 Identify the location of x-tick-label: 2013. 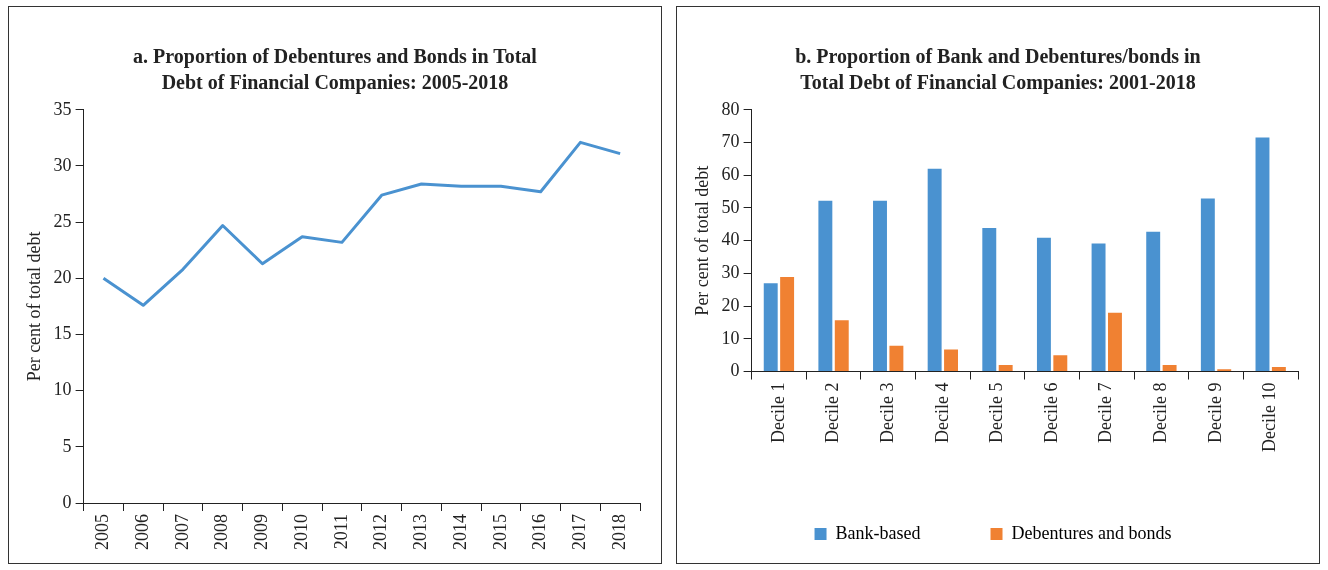
(420, 532).